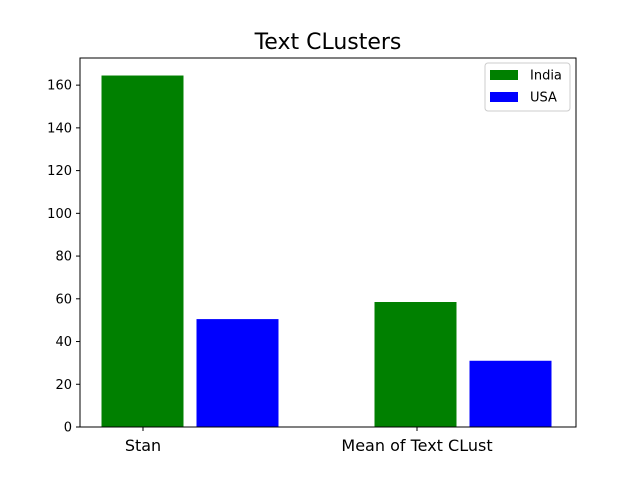 The width and height of the screenshot is (640, 484). I want to click on legend-label-india: India, so click(546, 76).